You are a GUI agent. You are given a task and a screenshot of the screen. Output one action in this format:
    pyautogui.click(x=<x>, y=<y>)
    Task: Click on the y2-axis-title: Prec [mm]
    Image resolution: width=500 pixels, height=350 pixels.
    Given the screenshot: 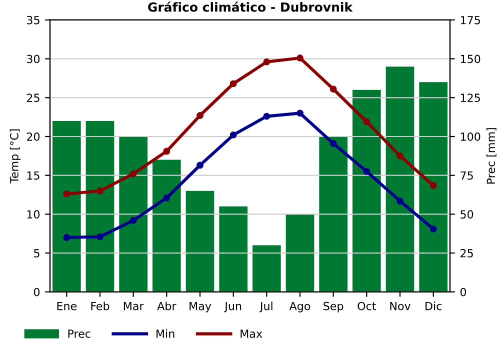 What is the action you would take?
    pyautogui.click(x=491, y=156)
    